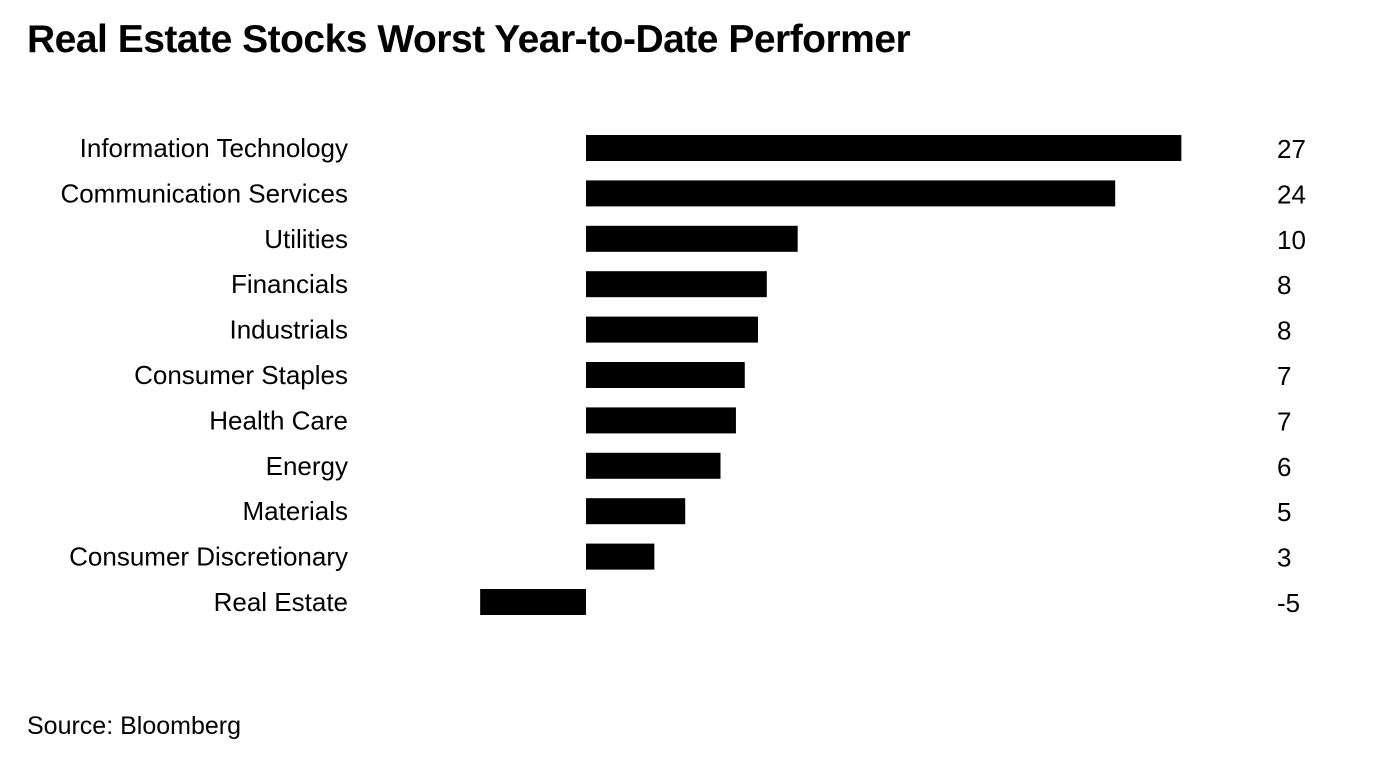  I want to click on category-label: Utilities, so click(306, 239).